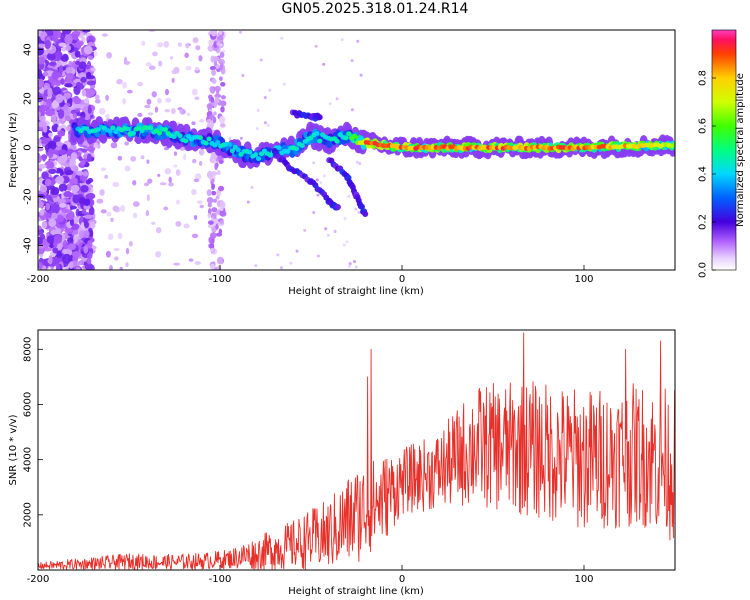 Image resolution: width=750 pixels, height=600 pixels. What do you see at coordinates (583, 579) in the screenshot?
I see `snr-x-tick-label: 100` at bounding box center [583, 579].